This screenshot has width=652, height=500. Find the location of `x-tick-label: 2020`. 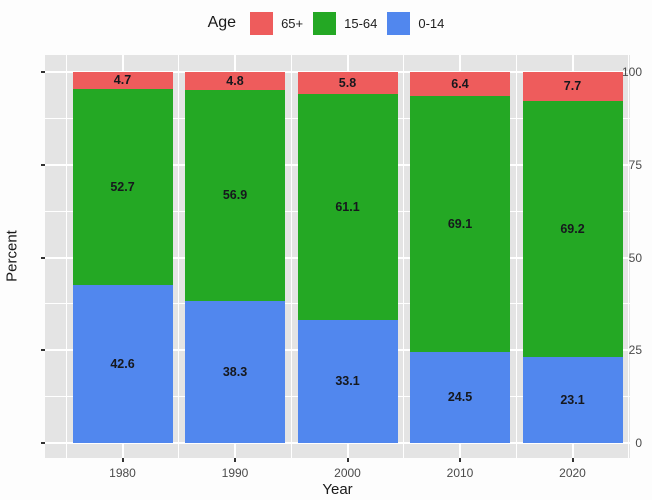

x-tick-label: 2020 is located at coordinates (572, 473).